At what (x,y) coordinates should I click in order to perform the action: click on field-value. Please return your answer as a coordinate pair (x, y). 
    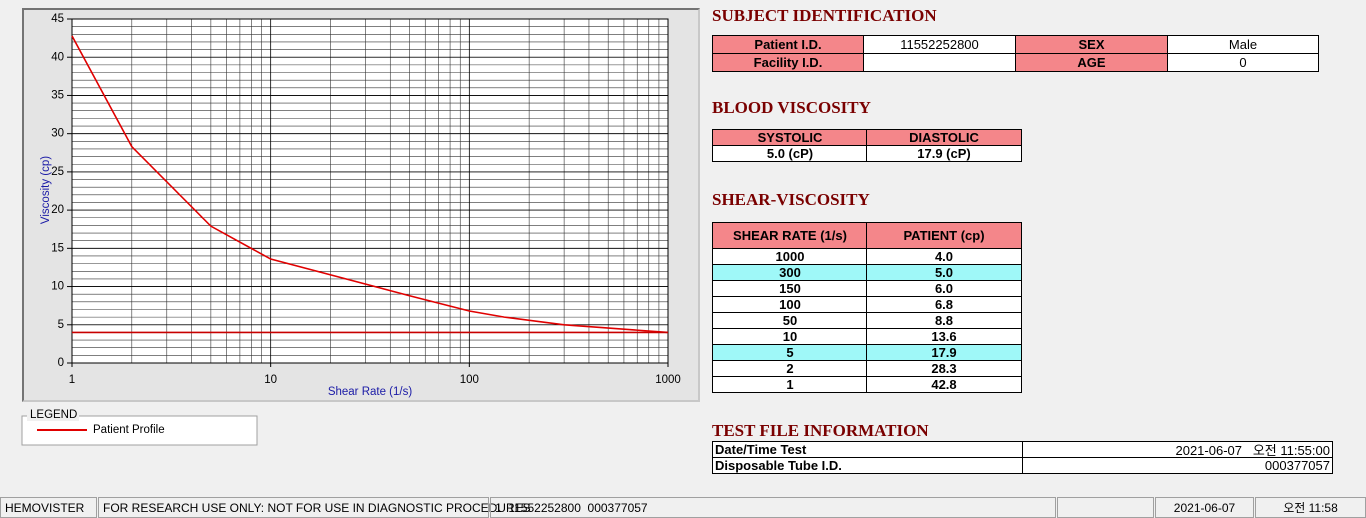
    Looking at the image, I should click on (939, 62).